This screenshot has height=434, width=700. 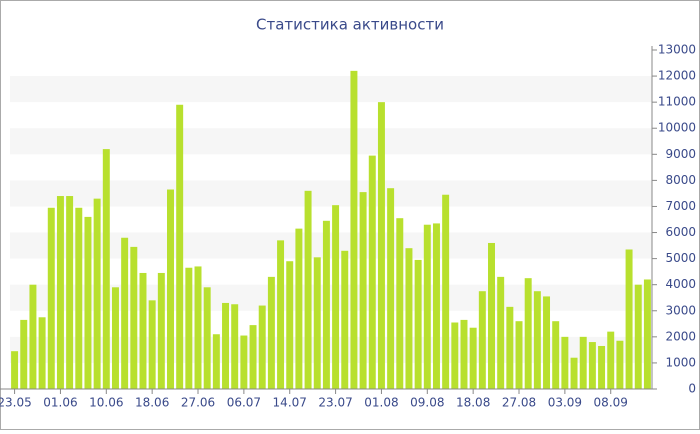 I want to click on y-tick-label: 11000, so click(x=677, y=102).